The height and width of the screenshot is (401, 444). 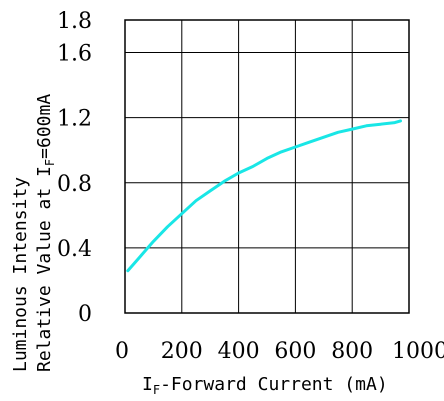 I want to click on x-axis-title: IF-Forward Current (mA), so click(x=265, y=385).